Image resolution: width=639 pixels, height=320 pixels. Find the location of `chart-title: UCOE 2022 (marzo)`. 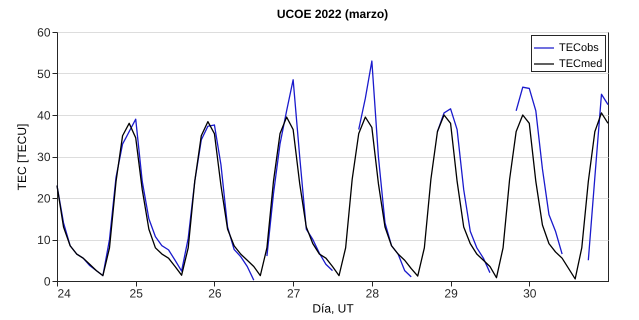

chart-title: UCOE 2022 (marzo) is located at coordinates (332, 14).